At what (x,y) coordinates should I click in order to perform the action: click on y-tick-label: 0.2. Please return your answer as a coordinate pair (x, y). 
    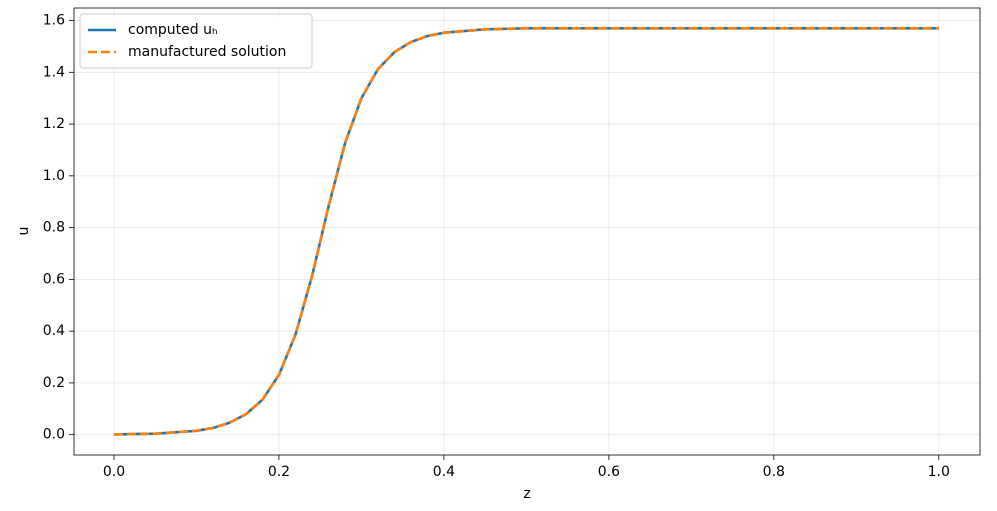
    Looking at the image, I should click on (54, 383).